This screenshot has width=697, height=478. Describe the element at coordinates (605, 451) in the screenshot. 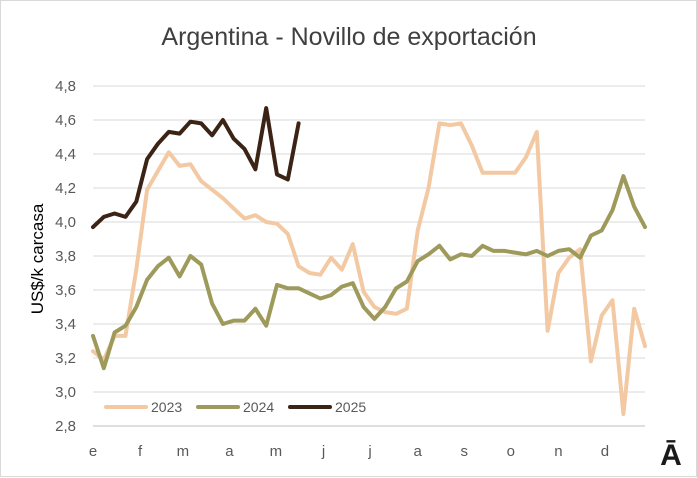

I see `x-tick-label: d` at that location.